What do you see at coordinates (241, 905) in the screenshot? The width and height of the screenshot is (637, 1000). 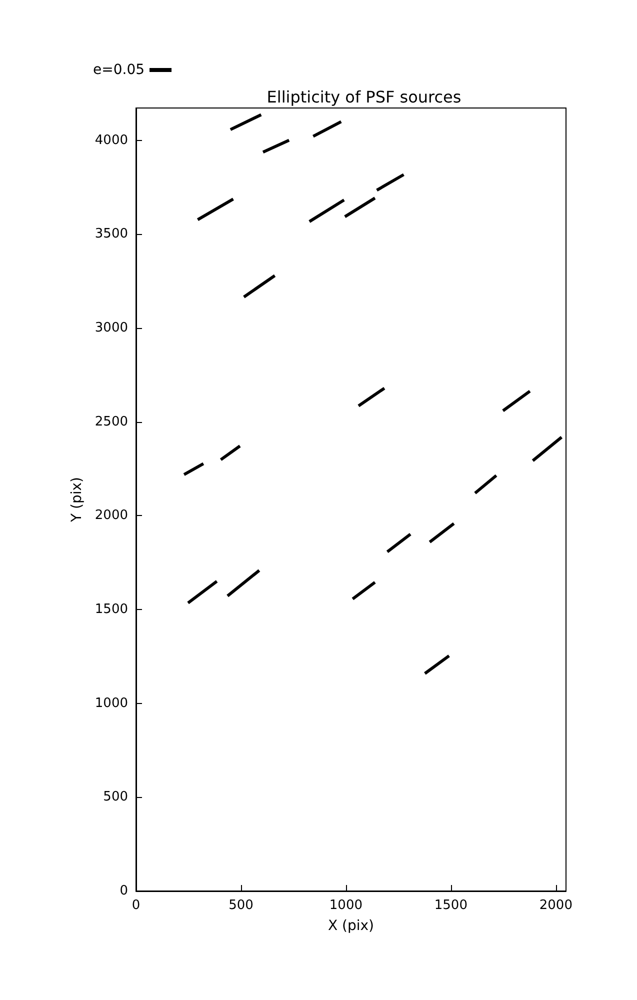 I see `x-tick-label: 500` at bounding box center [241, 905].